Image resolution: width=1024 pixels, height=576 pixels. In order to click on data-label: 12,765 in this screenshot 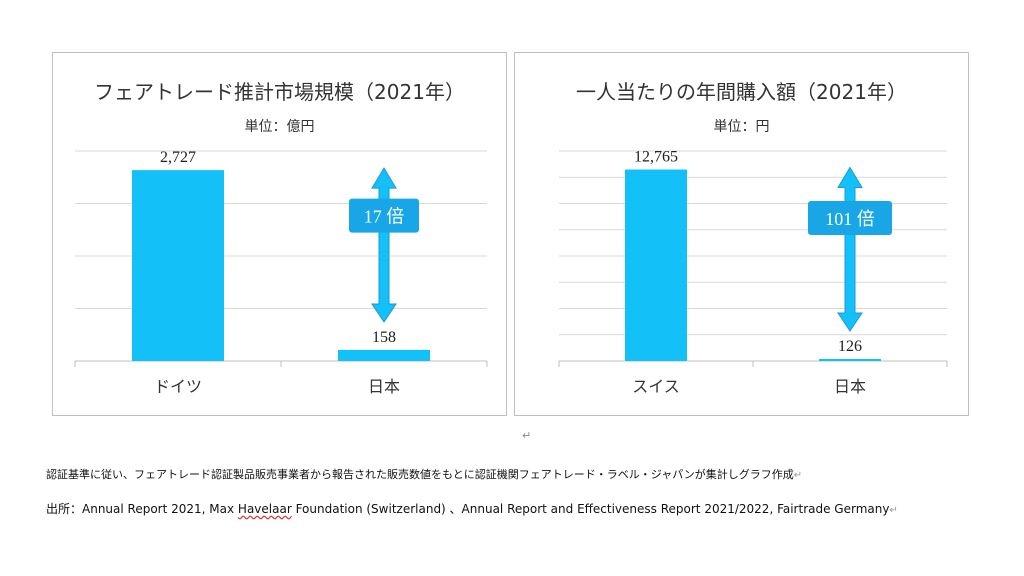, I will do `click(656, 157)`.